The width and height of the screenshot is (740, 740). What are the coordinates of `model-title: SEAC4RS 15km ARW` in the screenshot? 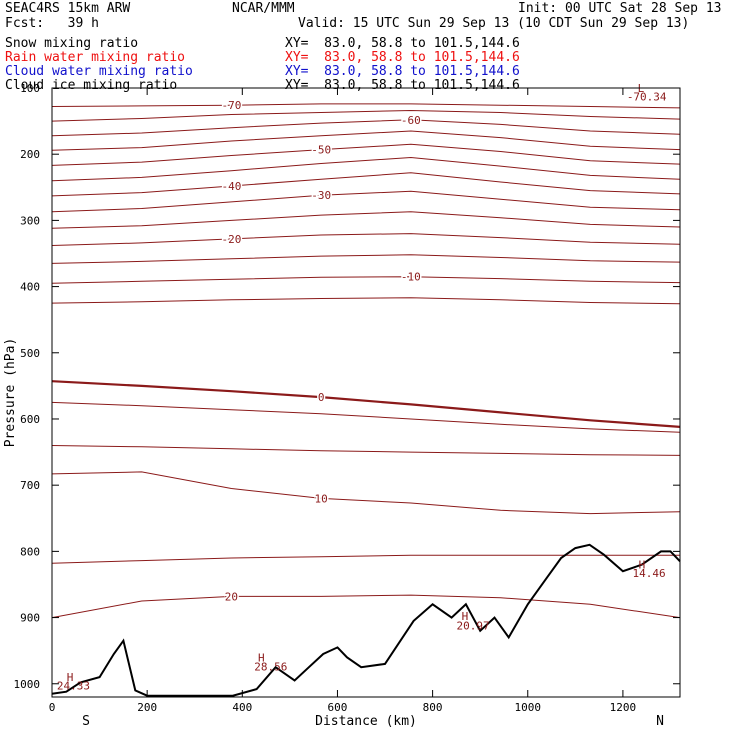 It's located at (68, 8).